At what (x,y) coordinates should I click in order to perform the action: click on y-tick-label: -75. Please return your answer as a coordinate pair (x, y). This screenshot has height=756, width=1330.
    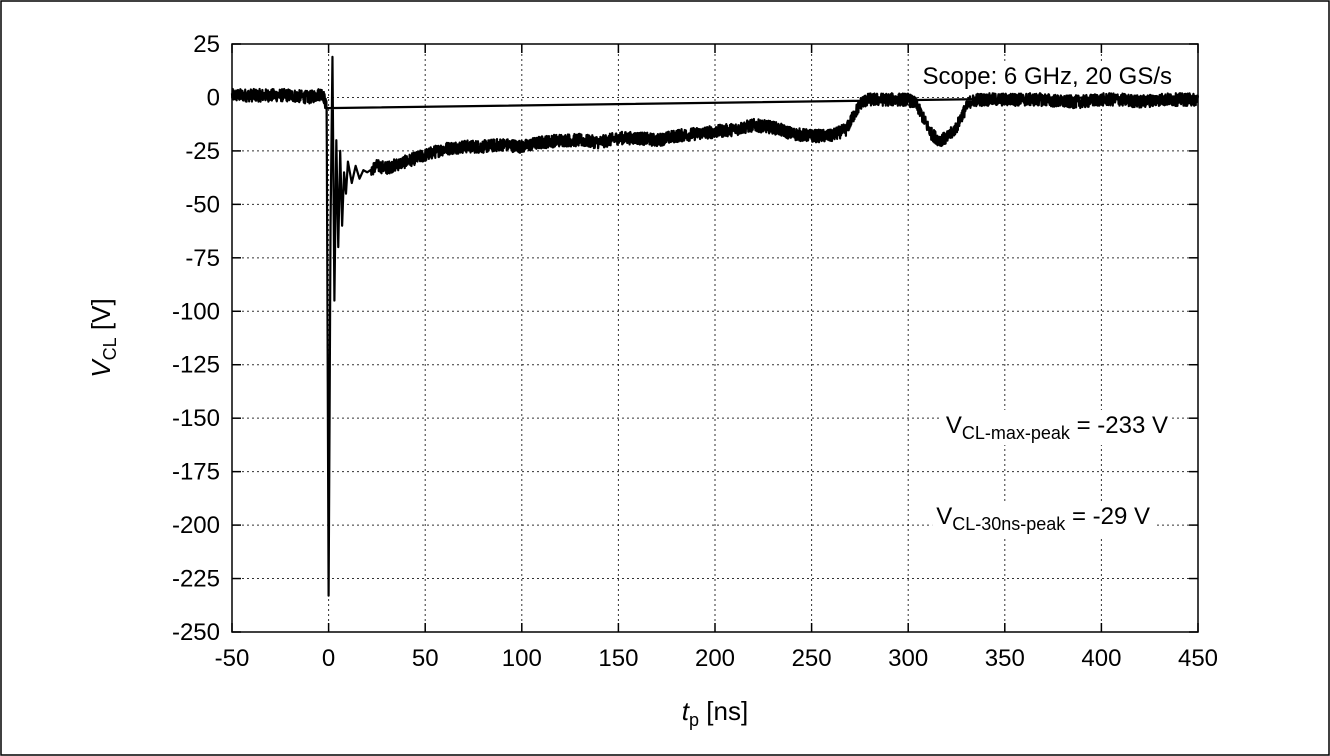
    Looking at the image, I should click on (202, 258).